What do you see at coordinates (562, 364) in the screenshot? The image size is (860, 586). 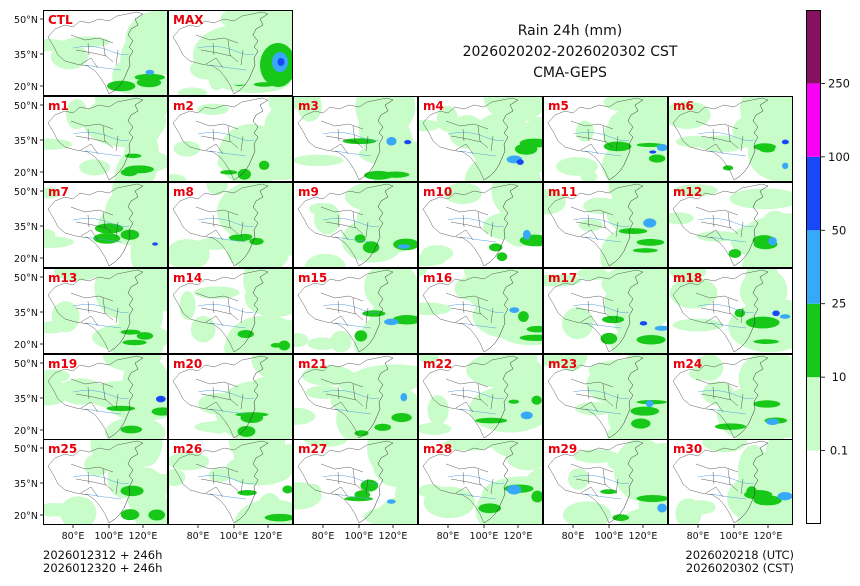 I see `panel-label: m23` at bounding box center [562, 364].